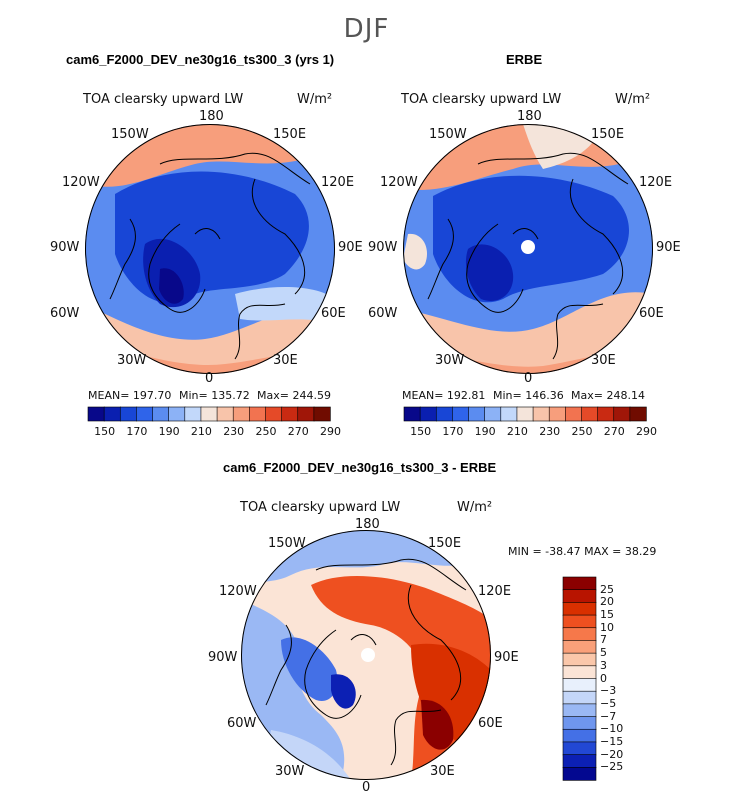 This screenshot has height=798, width=733. Describe the element at coordinates (612, 767) in the screenshot. I see `colorbar-tick-label: −25` at that location.